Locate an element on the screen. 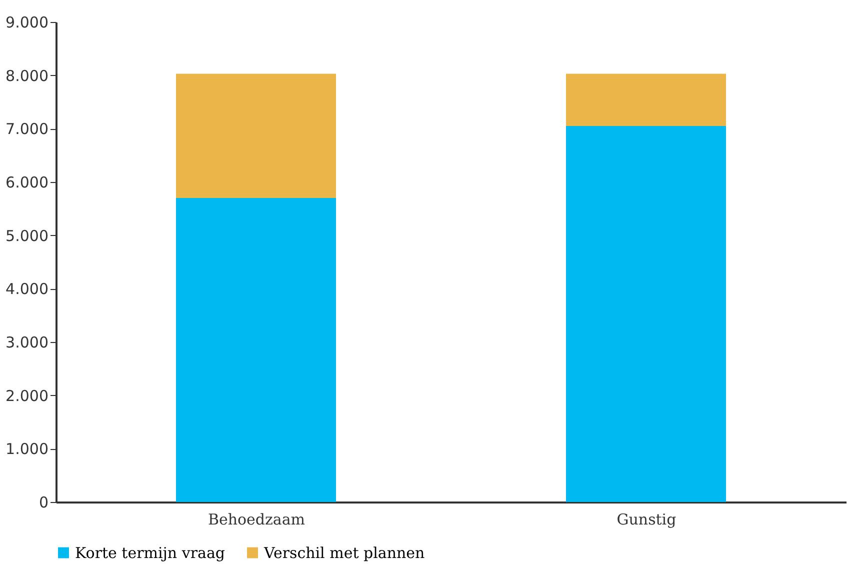 This screenshot has width=857, height=567. y-tick-label: 6.000 is located at coordinates (27, 183).